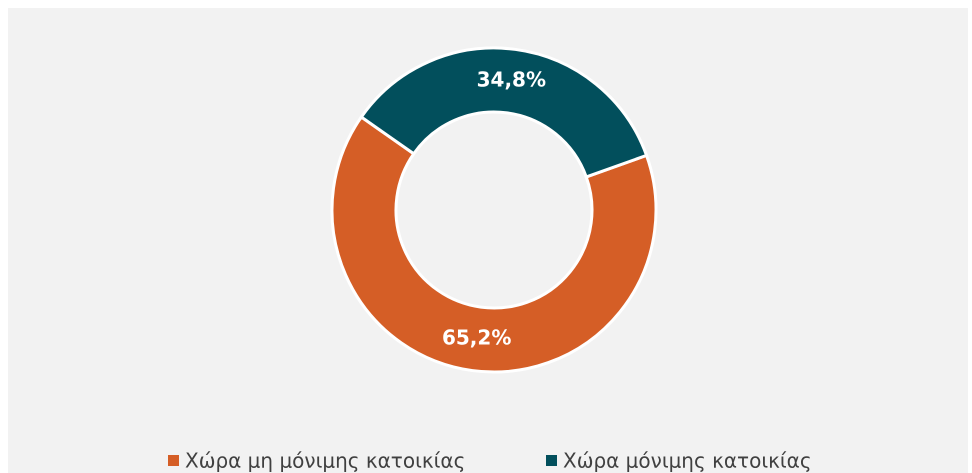  Describe the element at coordinates (476, 337) in the screenshot. I see `data-label: 65,2%` at that location.